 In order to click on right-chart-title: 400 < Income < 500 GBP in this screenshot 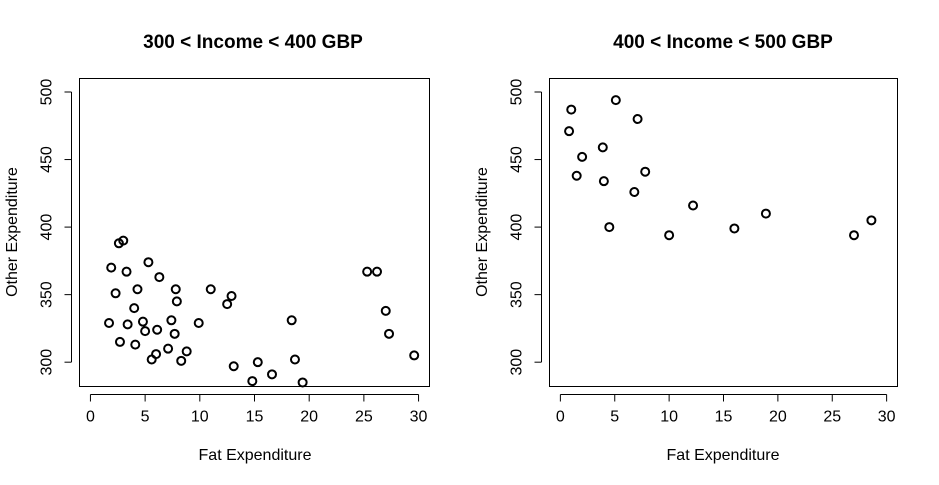, I will do `click(723, 42)`.